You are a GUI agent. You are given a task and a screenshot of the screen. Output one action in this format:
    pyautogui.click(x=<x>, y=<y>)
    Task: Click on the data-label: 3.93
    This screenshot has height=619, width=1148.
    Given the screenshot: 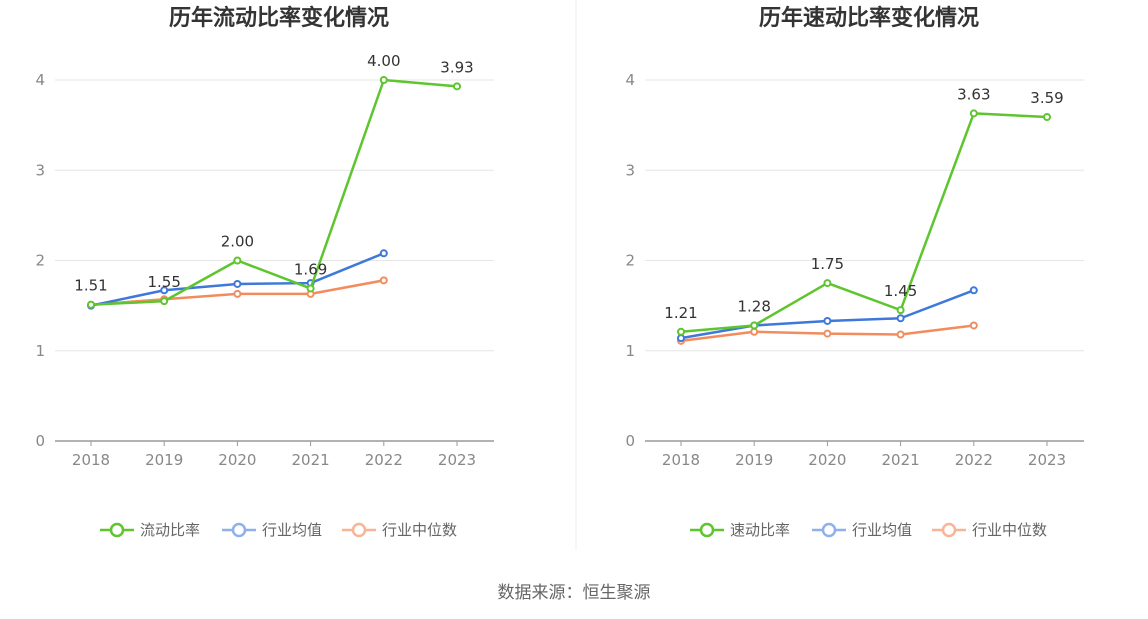 What is the action you would take?
    pyautogui.click(x=456, y=67)
    